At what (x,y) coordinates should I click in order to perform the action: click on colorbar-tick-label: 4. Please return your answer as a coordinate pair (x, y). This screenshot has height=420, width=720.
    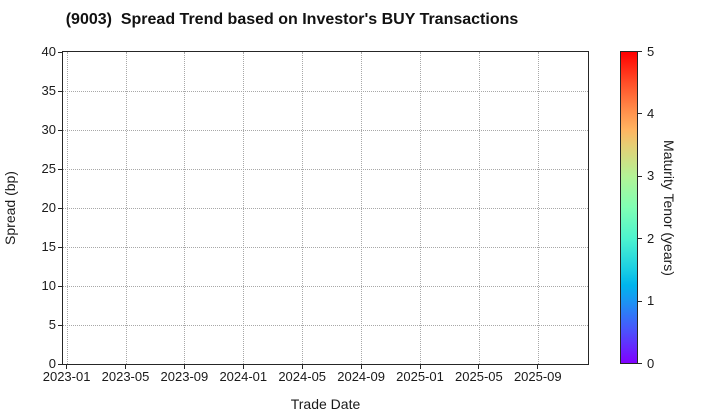
    Looking at the image, I should click on (651, 113).